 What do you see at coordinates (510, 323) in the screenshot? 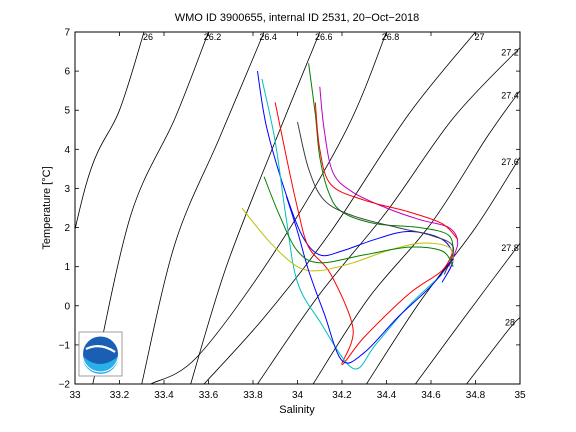
I see `density-contour-label: 28` at bounding box center [510, 323].